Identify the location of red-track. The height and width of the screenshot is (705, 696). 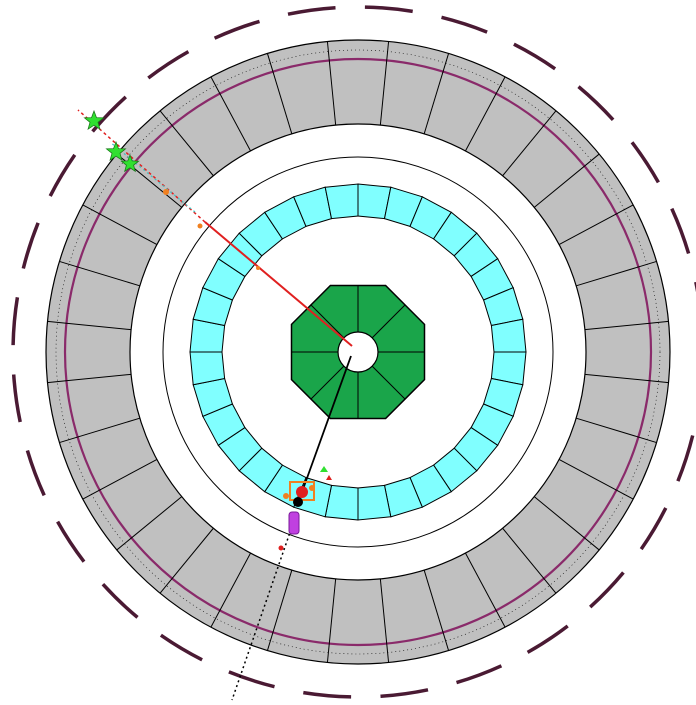
(278, 284).